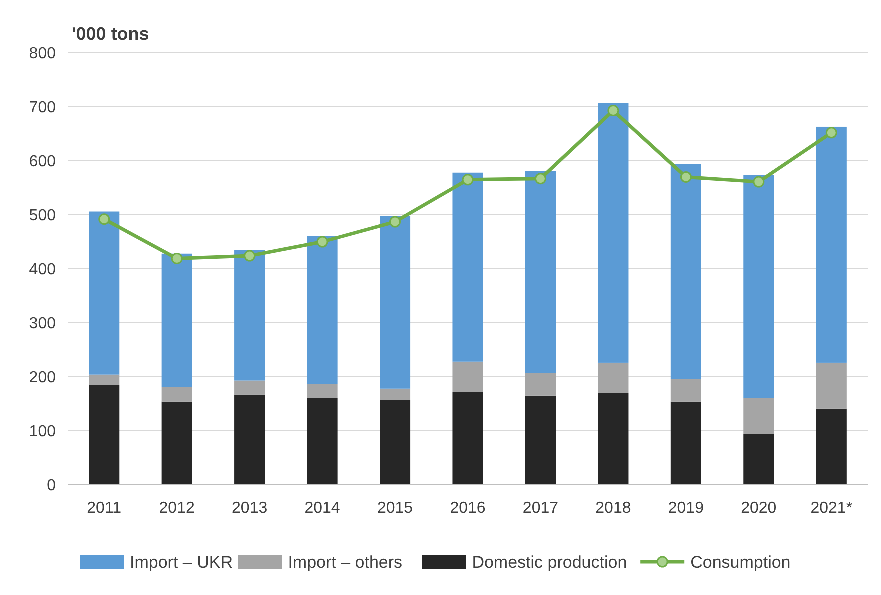 This screenshot has width=881, height=595. What do you see at coordinates (614, 508) in the screenshot?
I see `x-tick-label: 2018` at bounding box center [614, 508].